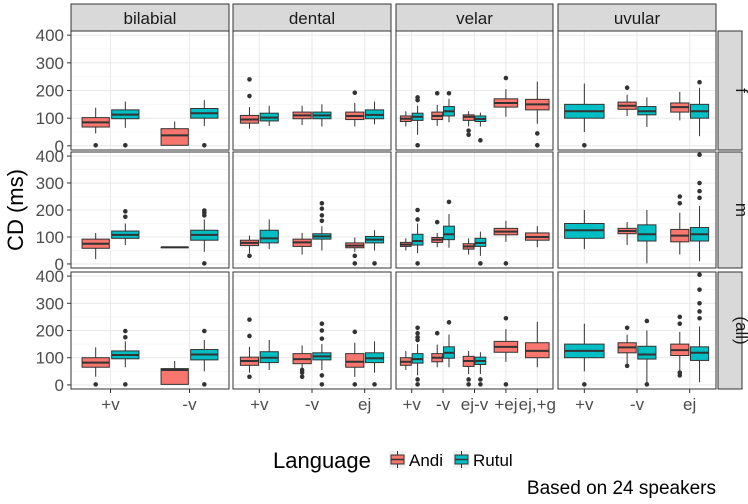  I want to click on y-axis-title: CD (ms), so click(15, 210).